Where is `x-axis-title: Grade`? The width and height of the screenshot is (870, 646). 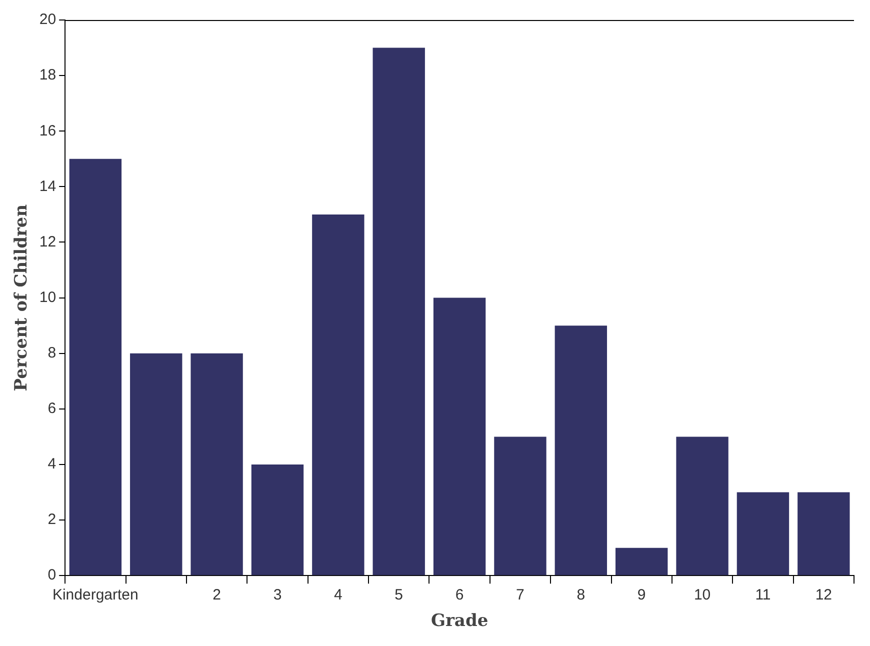 x-axis-title: Grade is located at coordinates (459, 621).